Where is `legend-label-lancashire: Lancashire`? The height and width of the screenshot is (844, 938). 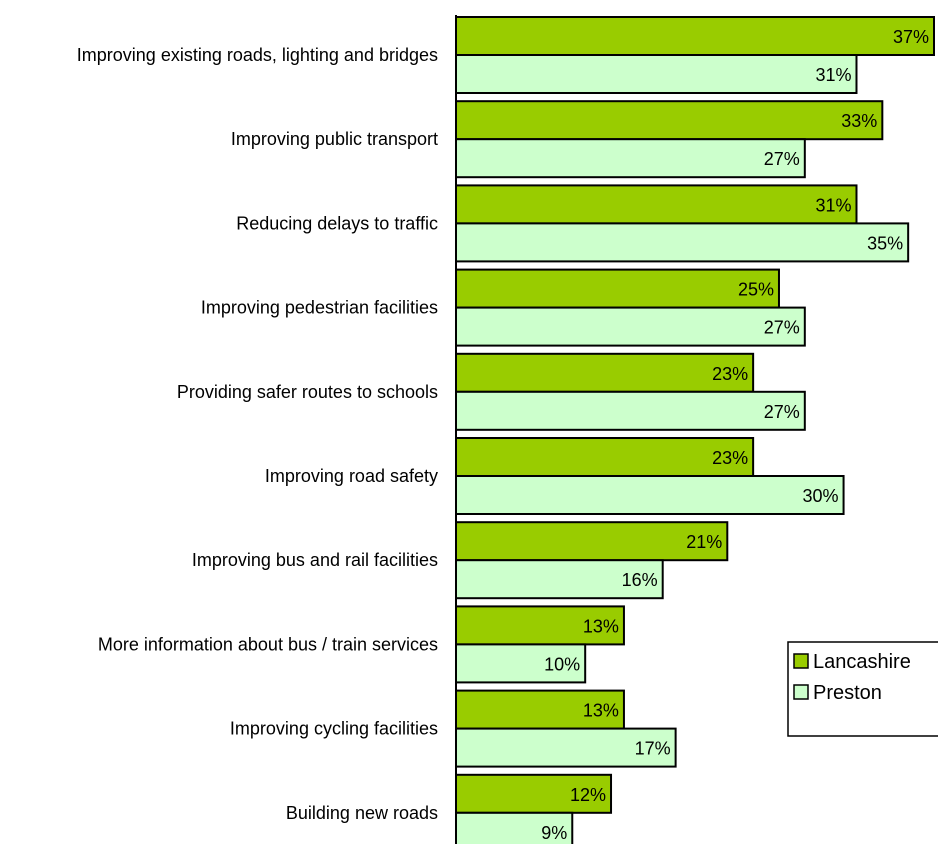 legend-label-lancashire: Lancashire is located at coordinates (862, 662).